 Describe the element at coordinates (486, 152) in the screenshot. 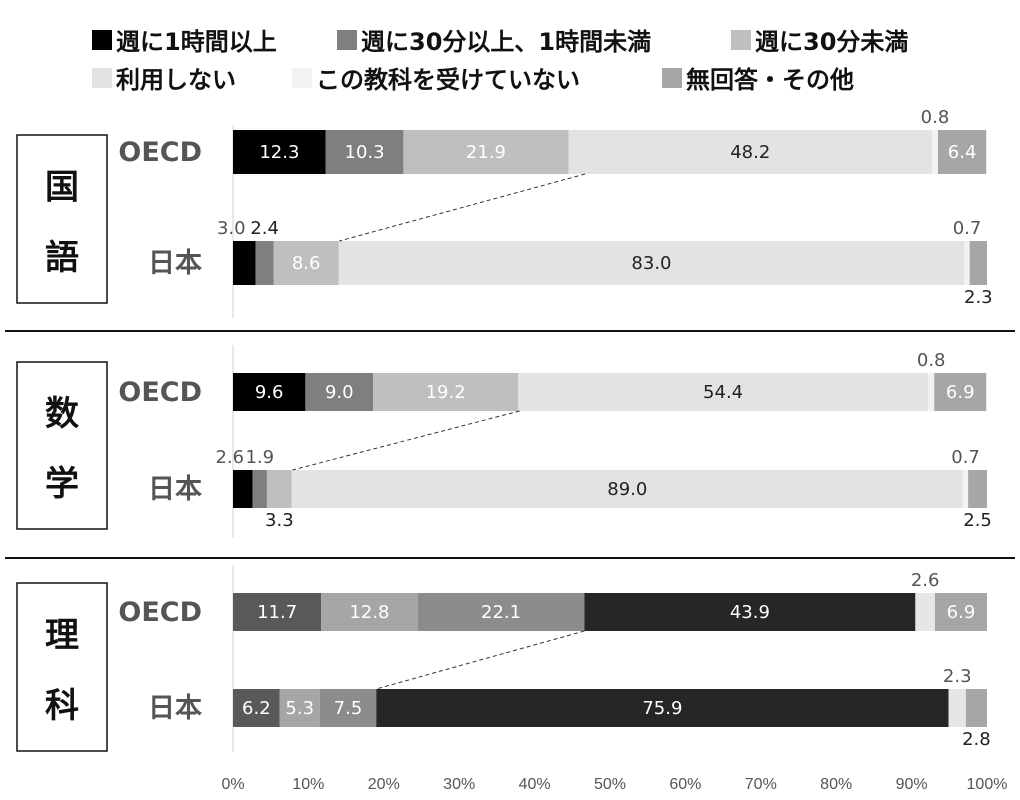

I see `data-label: 21.9` at that location.